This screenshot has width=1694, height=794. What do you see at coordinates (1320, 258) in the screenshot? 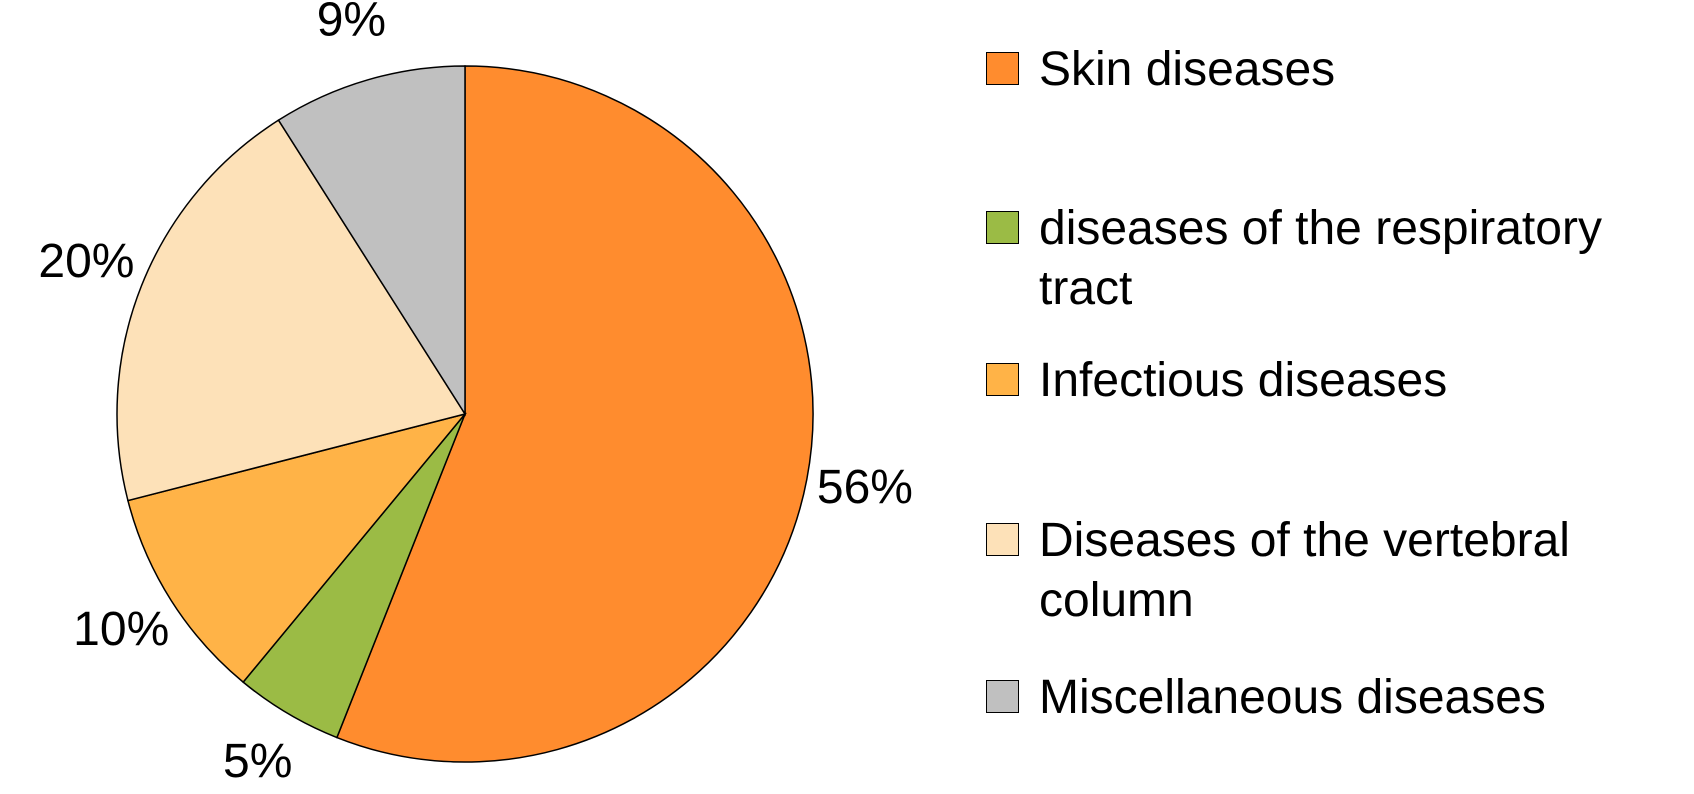
I see `legend-label: diseases of the respiratory tract` at bounding box center [1320, 258].